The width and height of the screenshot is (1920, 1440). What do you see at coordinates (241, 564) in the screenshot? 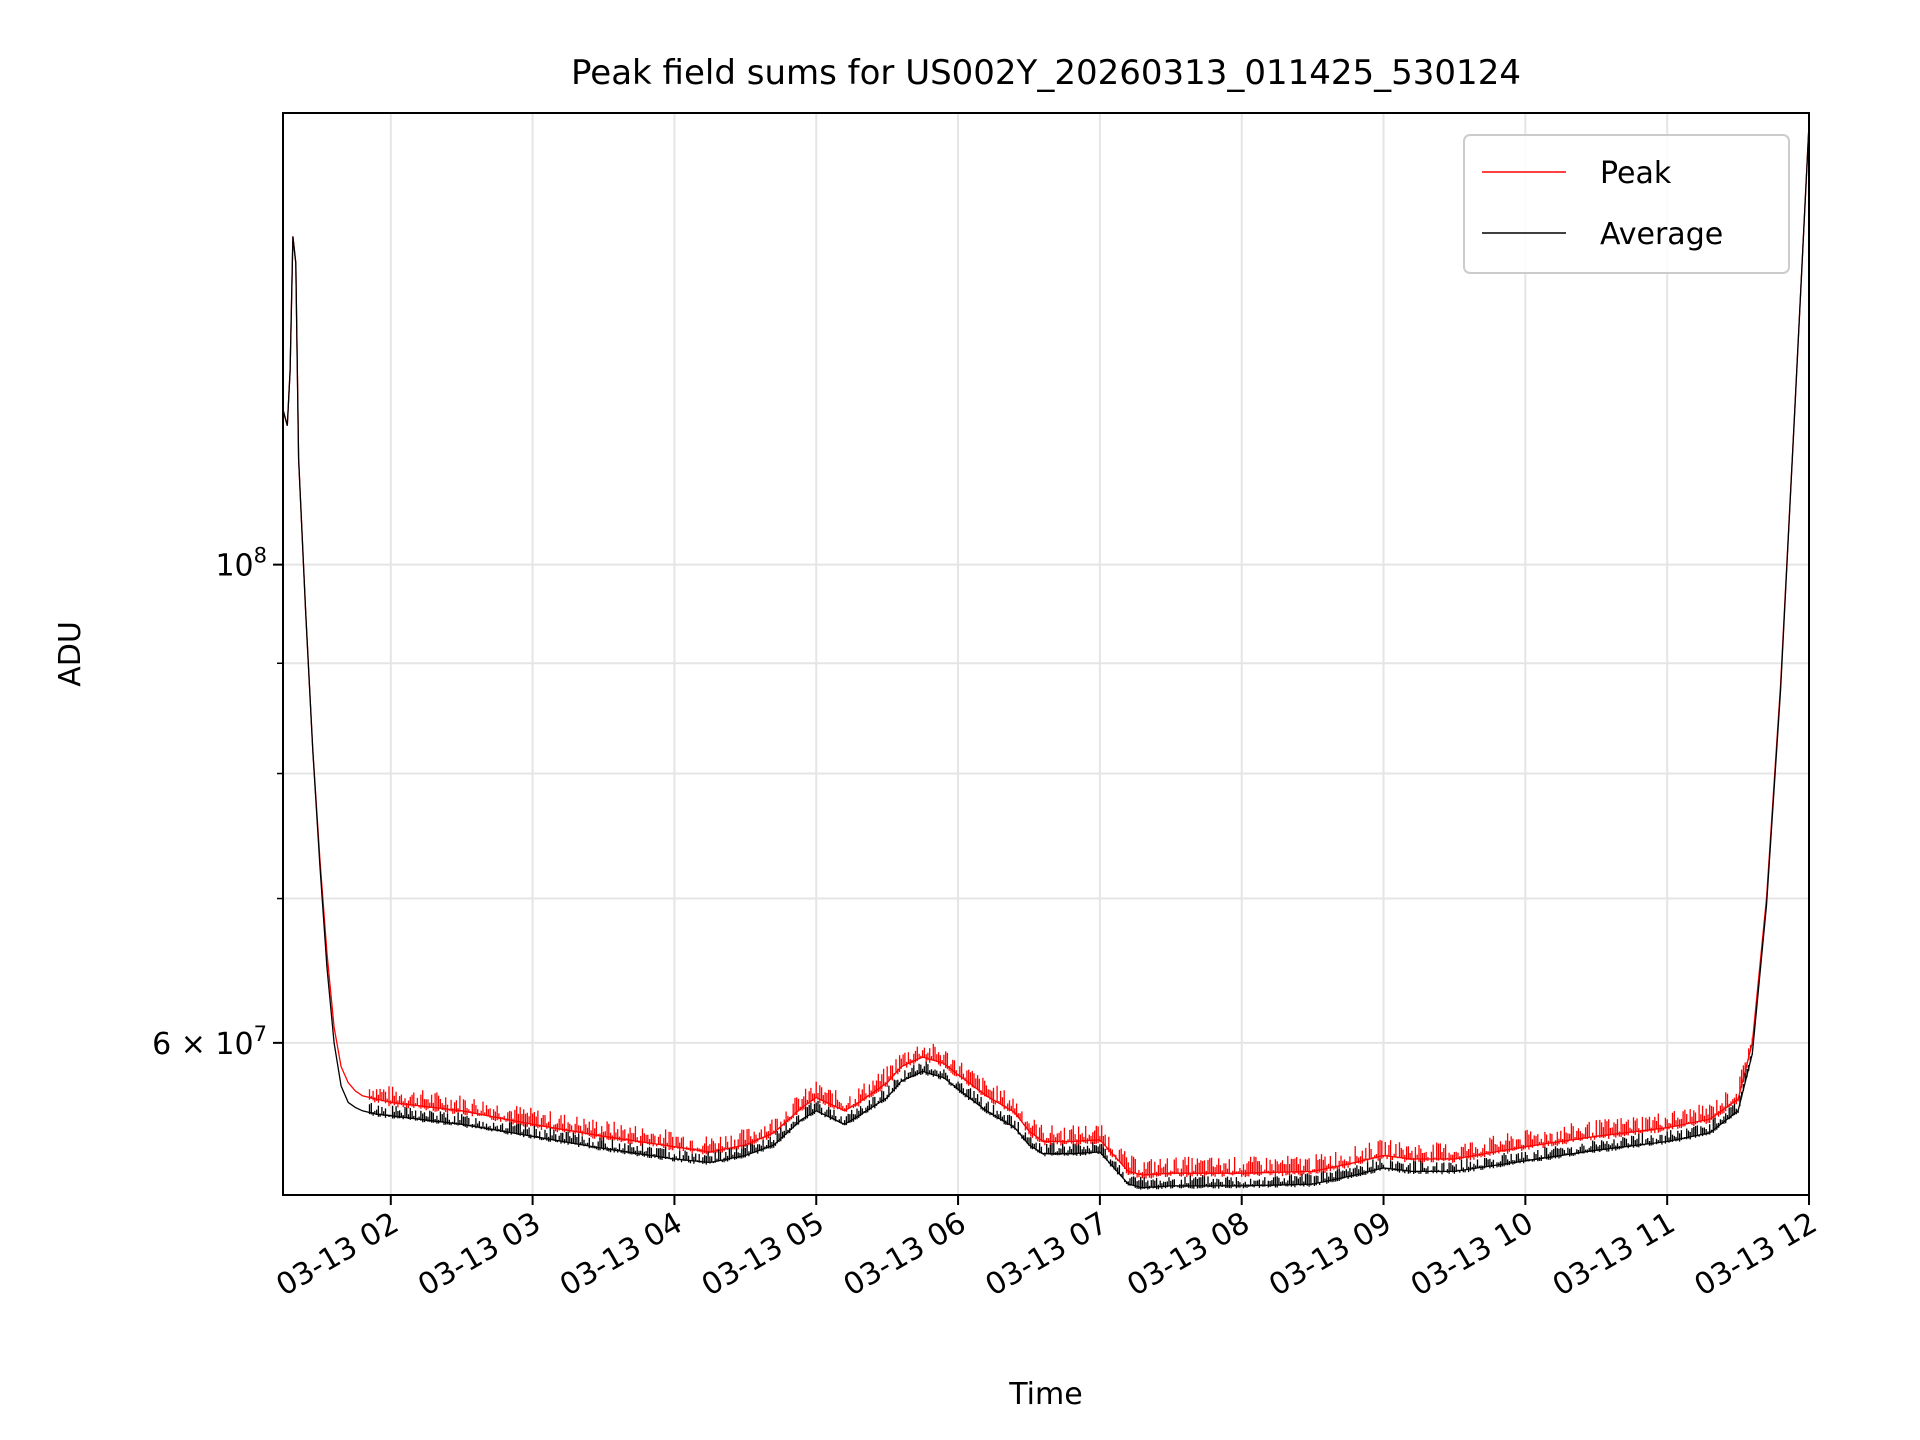
I see `y-tick-label: 108` at bounding box center [241, 564].